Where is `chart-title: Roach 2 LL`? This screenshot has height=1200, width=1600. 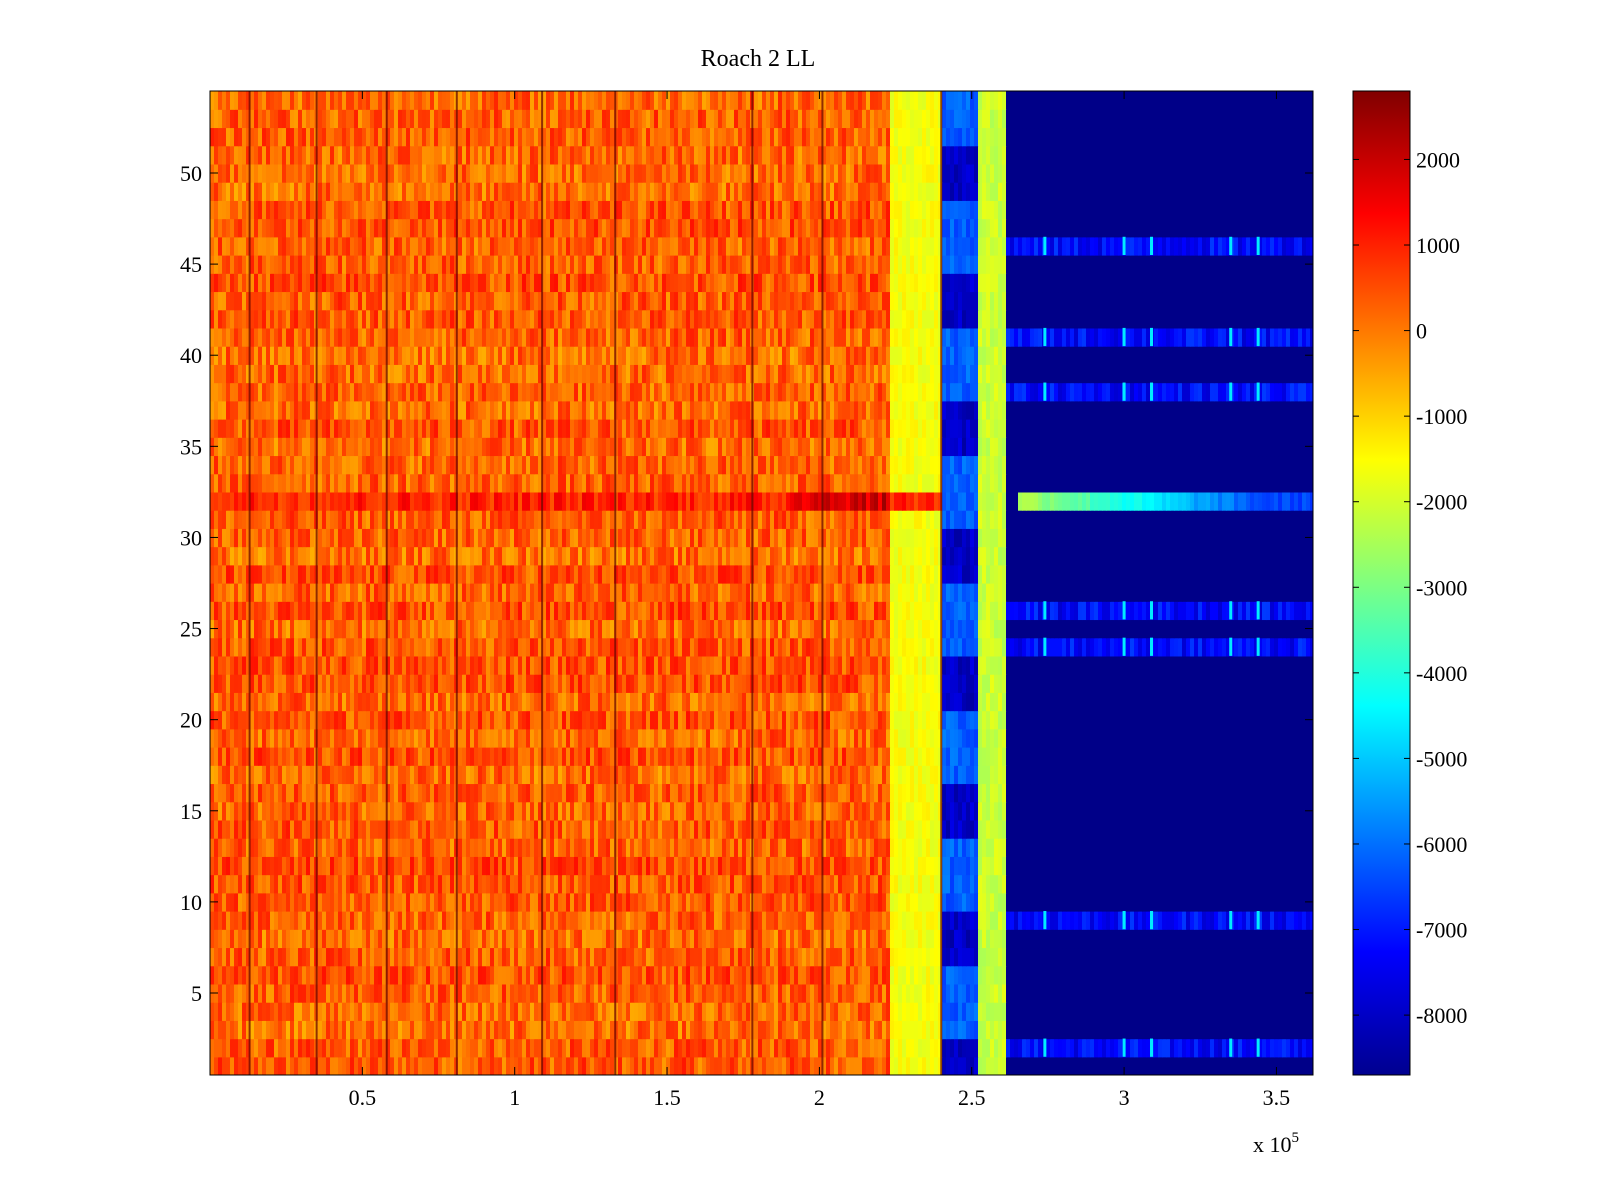 chart-title: Roach 2 LL is located at coordinates (758, 59).